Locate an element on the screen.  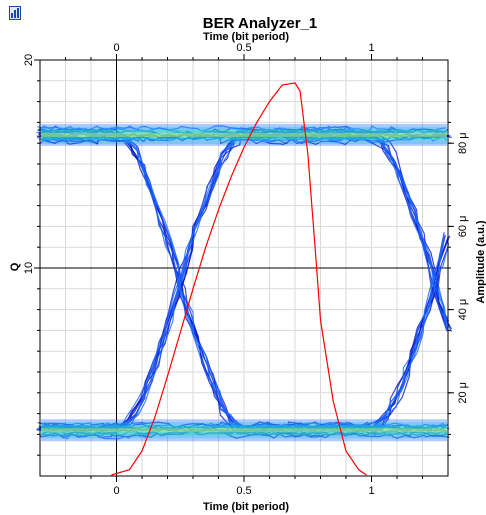
y-right-tick-label: 40 μ is located at coordinates (463, 310).